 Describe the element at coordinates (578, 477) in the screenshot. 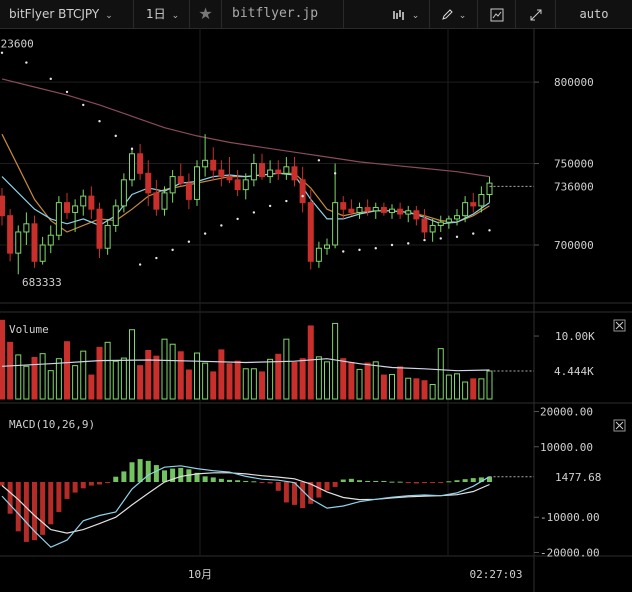

I see `macd-current-label: 1477.68` at that location.